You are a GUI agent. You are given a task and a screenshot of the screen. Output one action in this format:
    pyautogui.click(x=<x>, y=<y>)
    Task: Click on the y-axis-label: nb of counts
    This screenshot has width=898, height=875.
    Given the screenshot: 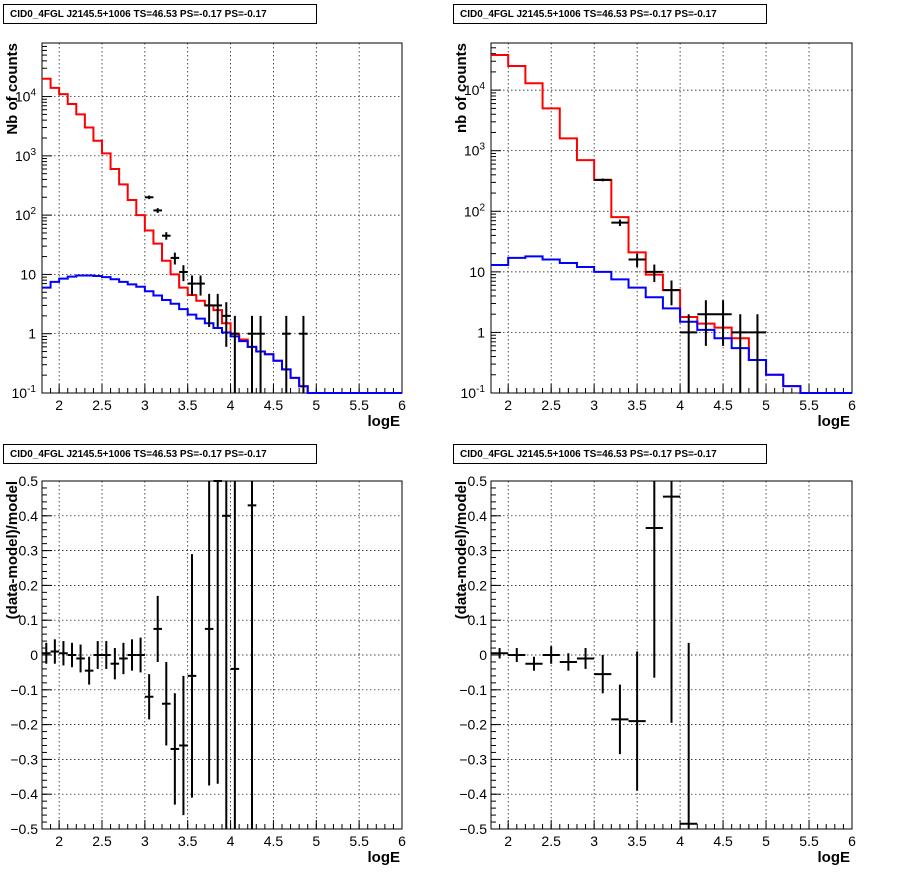 What is the action you would take?
    pyautogui.click(x=461, y=88)
    